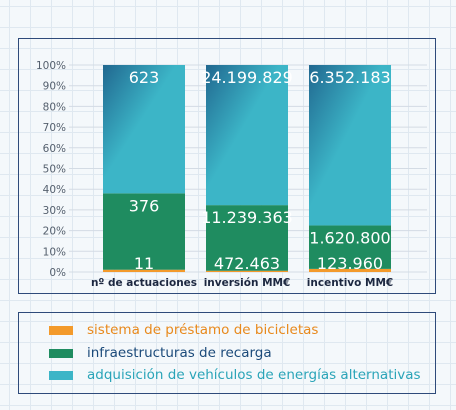  I want to click on y-tick-label: 80%, so click(54, 107).